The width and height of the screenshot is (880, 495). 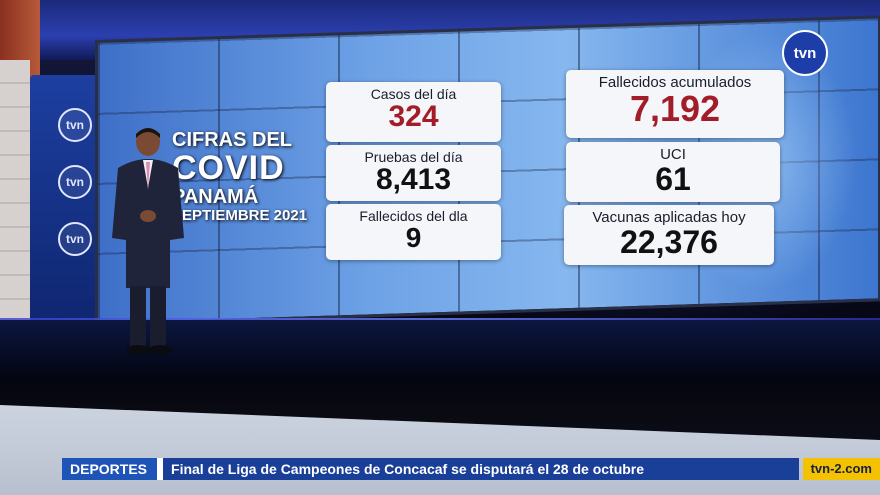 What do you see at coordinates (673, 154) in the screenshot?
I see `stat-label: UCI` at bounding box center [673, 154].